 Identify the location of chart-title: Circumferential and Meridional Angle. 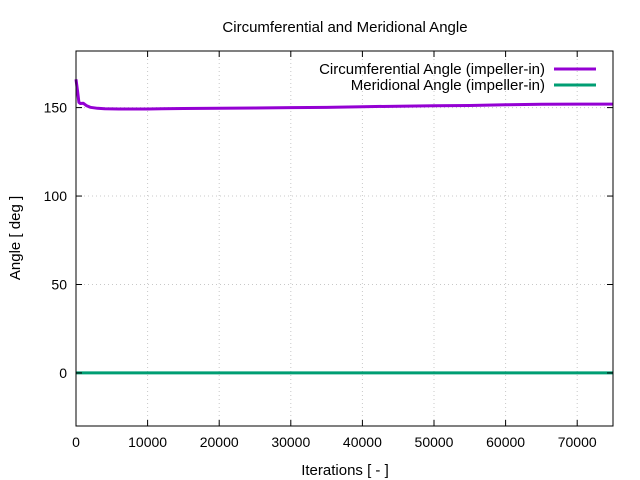
(344, 27).